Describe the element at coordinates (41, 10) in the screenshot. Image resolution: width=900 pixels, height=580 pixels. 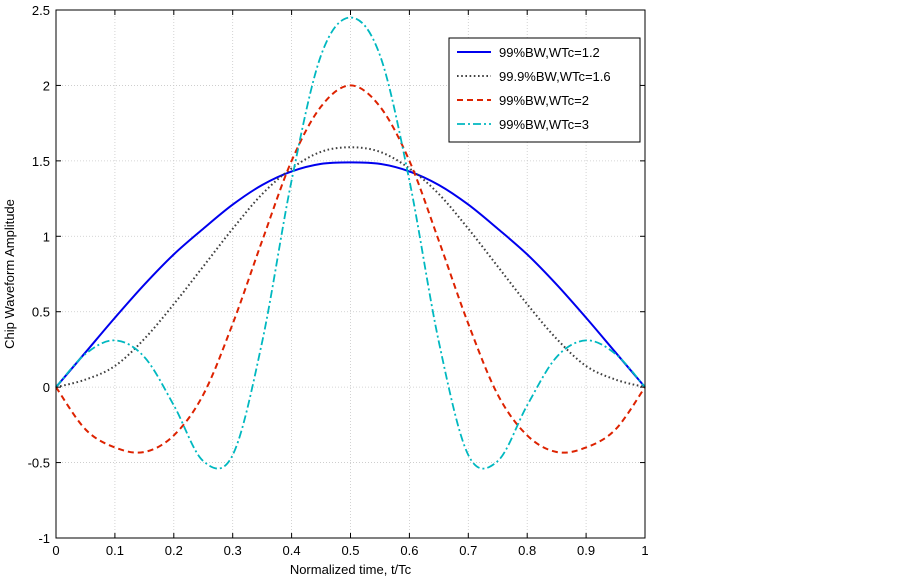
I see `y-tick-label: 2.5` at that location.